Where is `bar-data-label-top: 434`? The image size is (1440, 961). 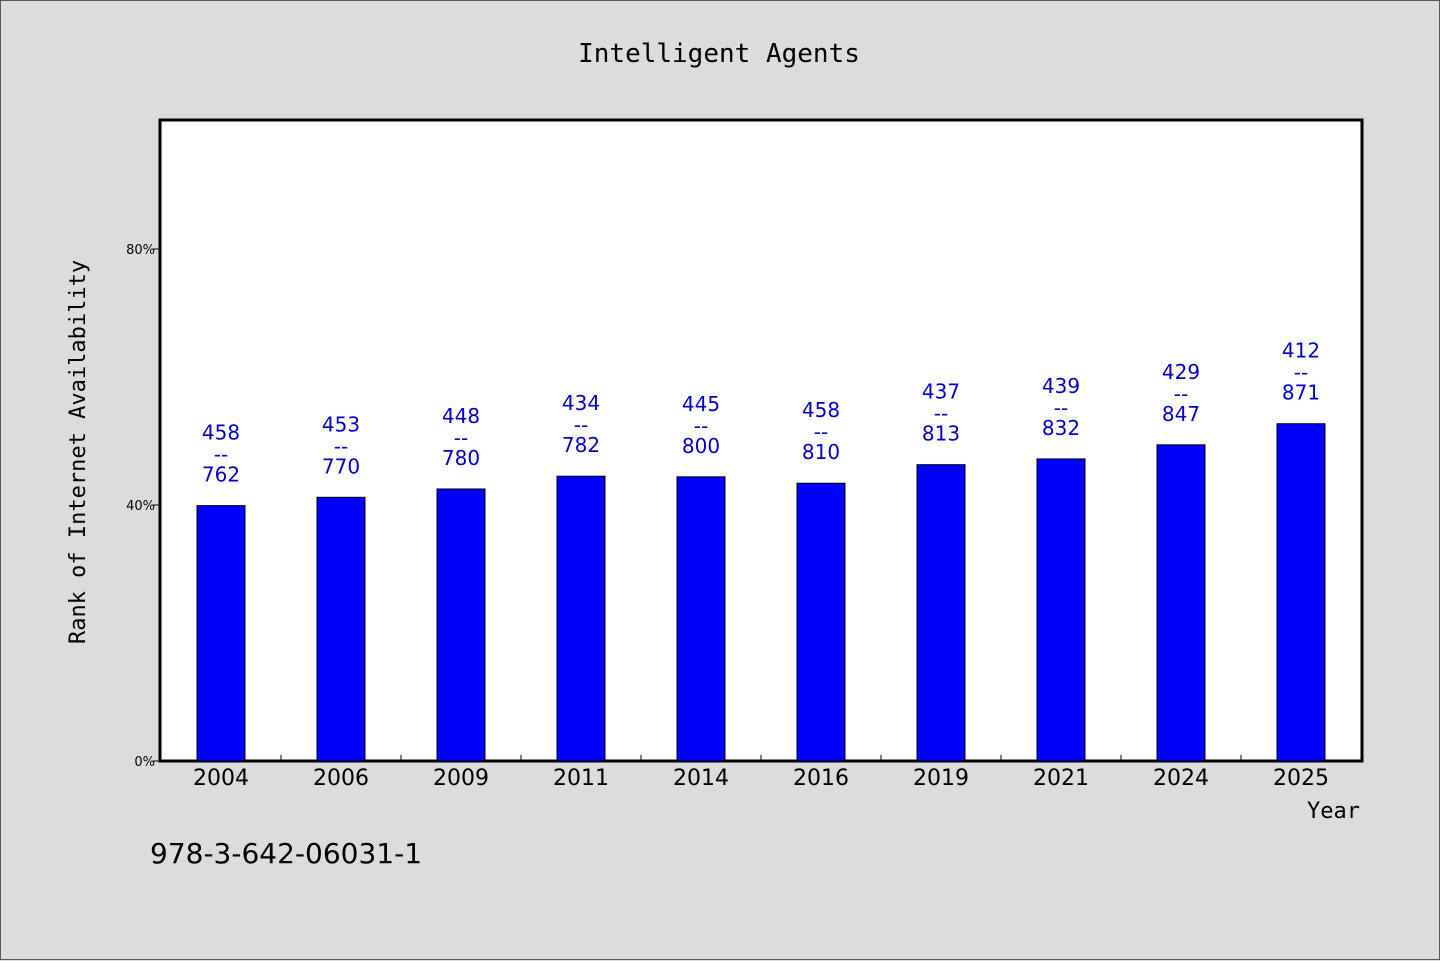
bar-data-label-top: 434 is located at coordinates (581, 403).